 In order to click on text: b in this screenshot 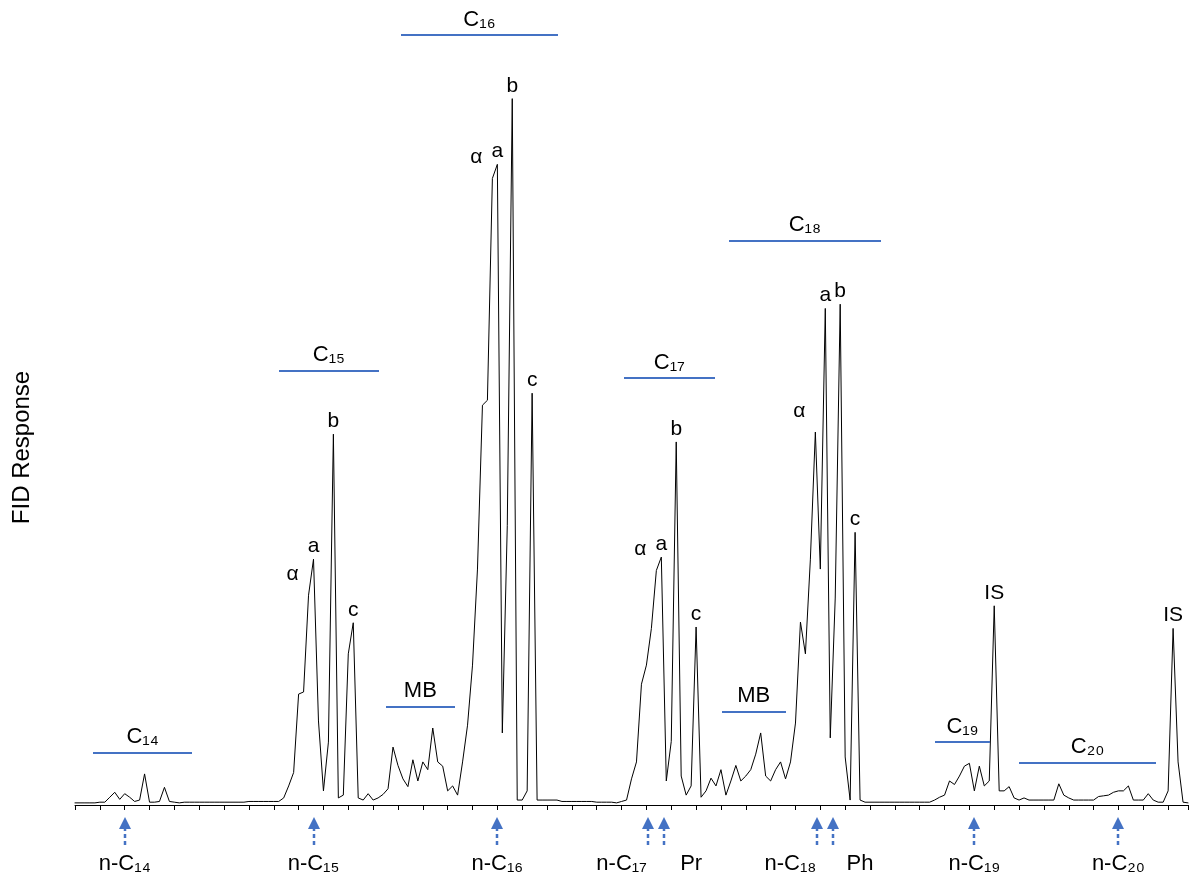, I will do `click(512, 84)`.